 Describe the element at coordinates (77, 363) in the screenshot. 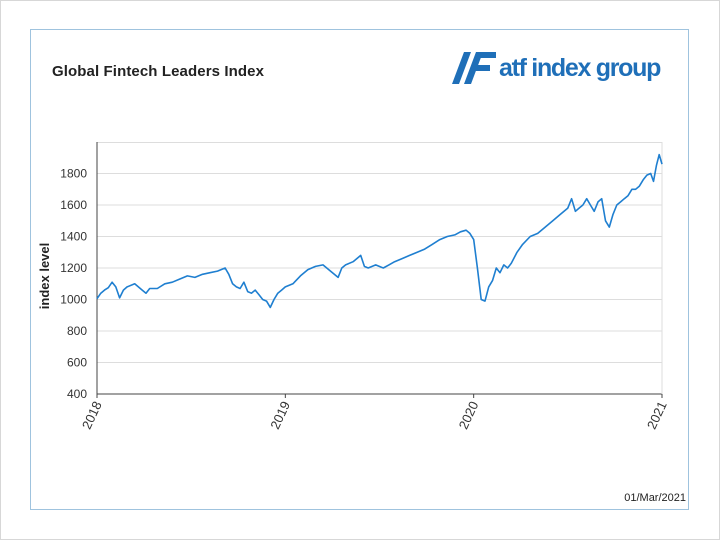

I see `y-tick-label: 600` at that location.